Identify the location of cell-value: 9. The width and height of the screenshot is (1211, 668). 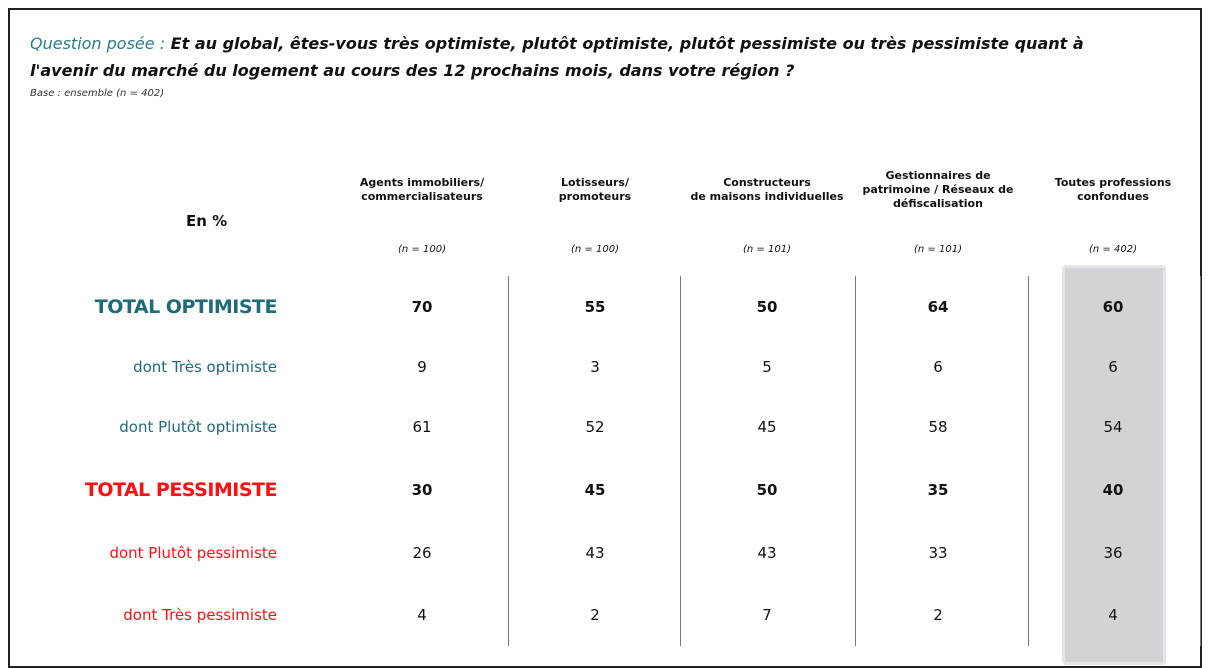
(422, 367).